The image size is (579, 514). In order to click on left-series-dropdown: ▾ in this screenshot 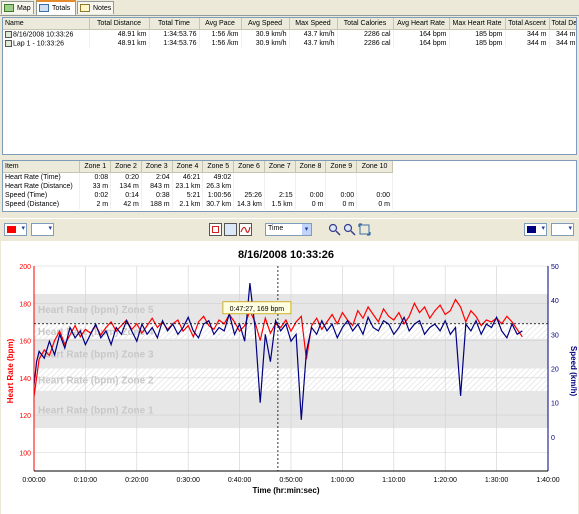, I will do `click(42, 229)`.